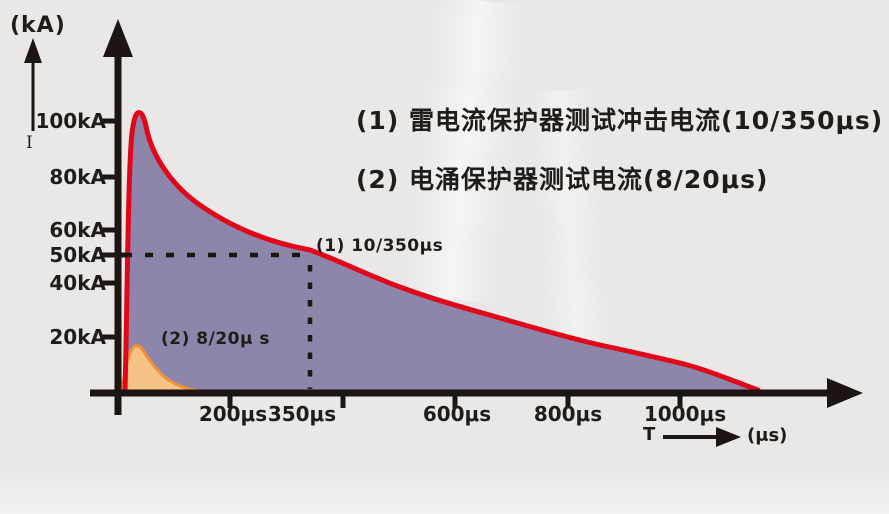 Image resolution: width=889 pixels, height=514 pixels. Describe the element at coordinates (620, 120) in the screenshot. I see `legend-line-1: (1) 雷电流保护器测试冲击电流(10/350μs)` at that location.